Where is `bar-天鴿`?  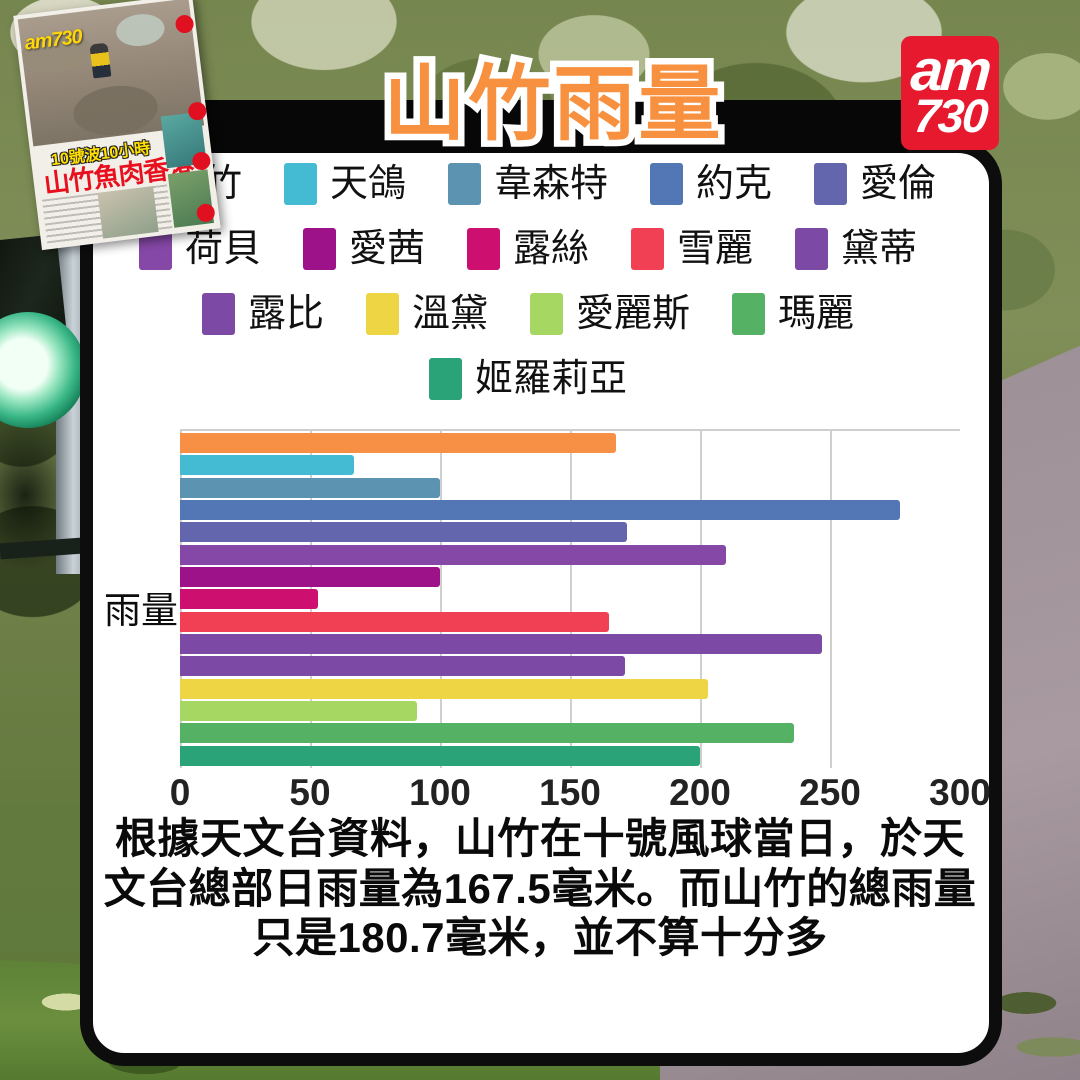 bar-天鴿 is located at coordinates (267, 465).